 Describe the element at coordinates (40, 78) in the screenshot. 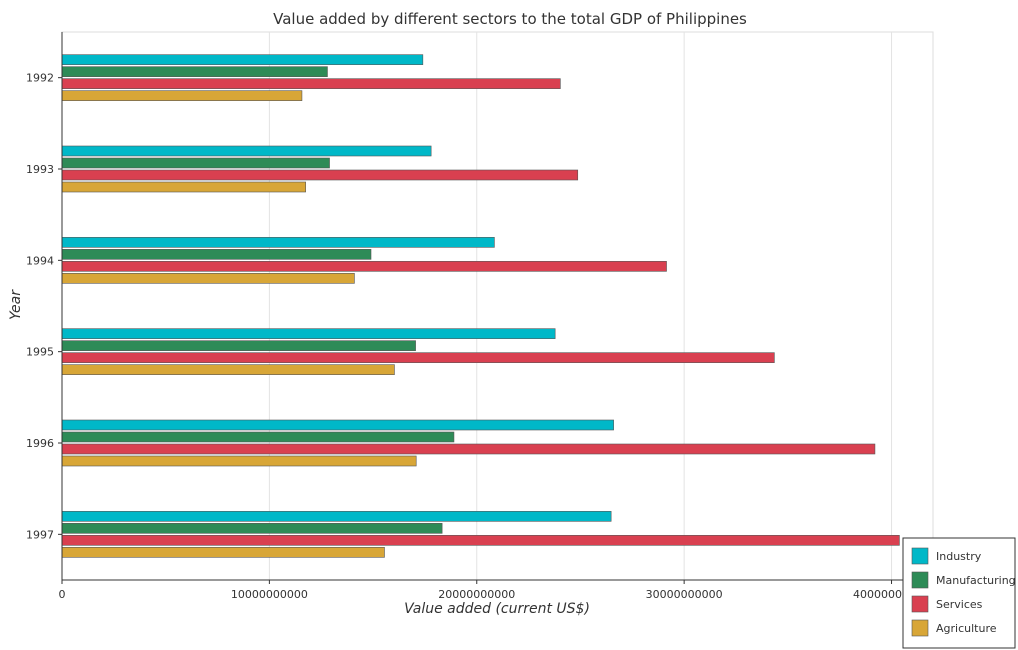

I see `y-tick-label: 1992` at that location.